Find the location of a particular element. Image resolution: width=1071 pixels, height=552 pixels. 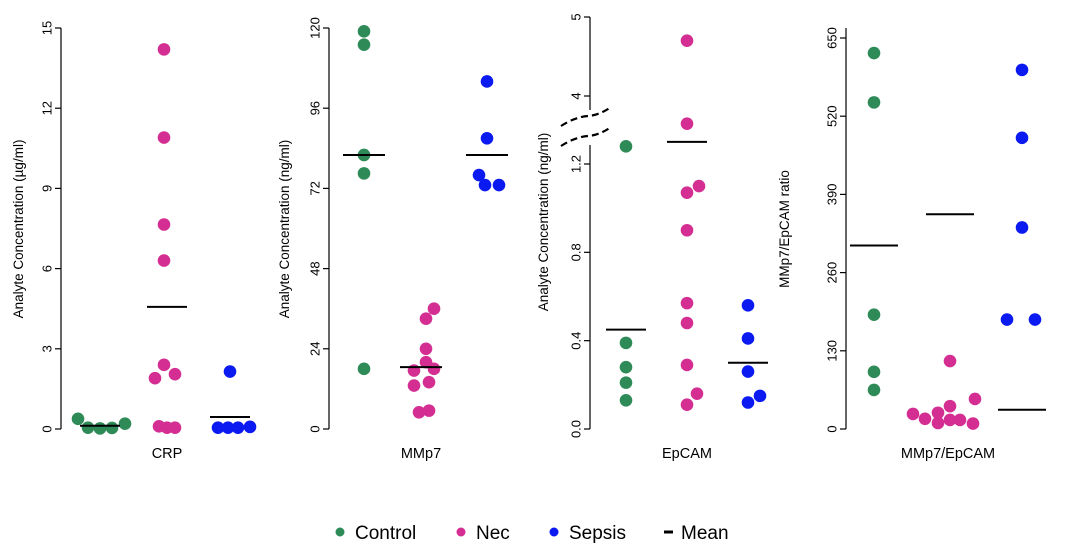

panel-label-mmp7: MMp7 is located at coordinates (421, 454).